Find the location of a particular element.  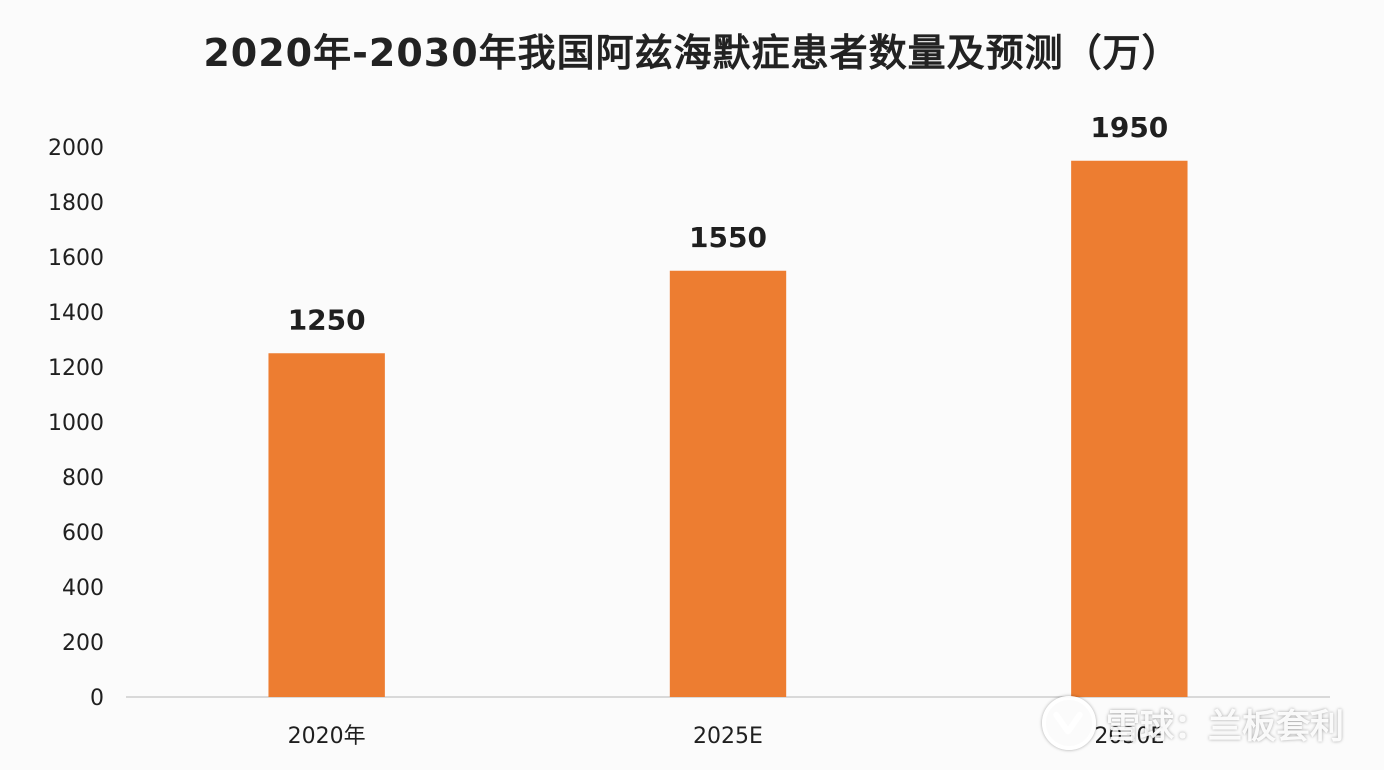

y-tick-label: 200 is located at coordinates (83, 643).